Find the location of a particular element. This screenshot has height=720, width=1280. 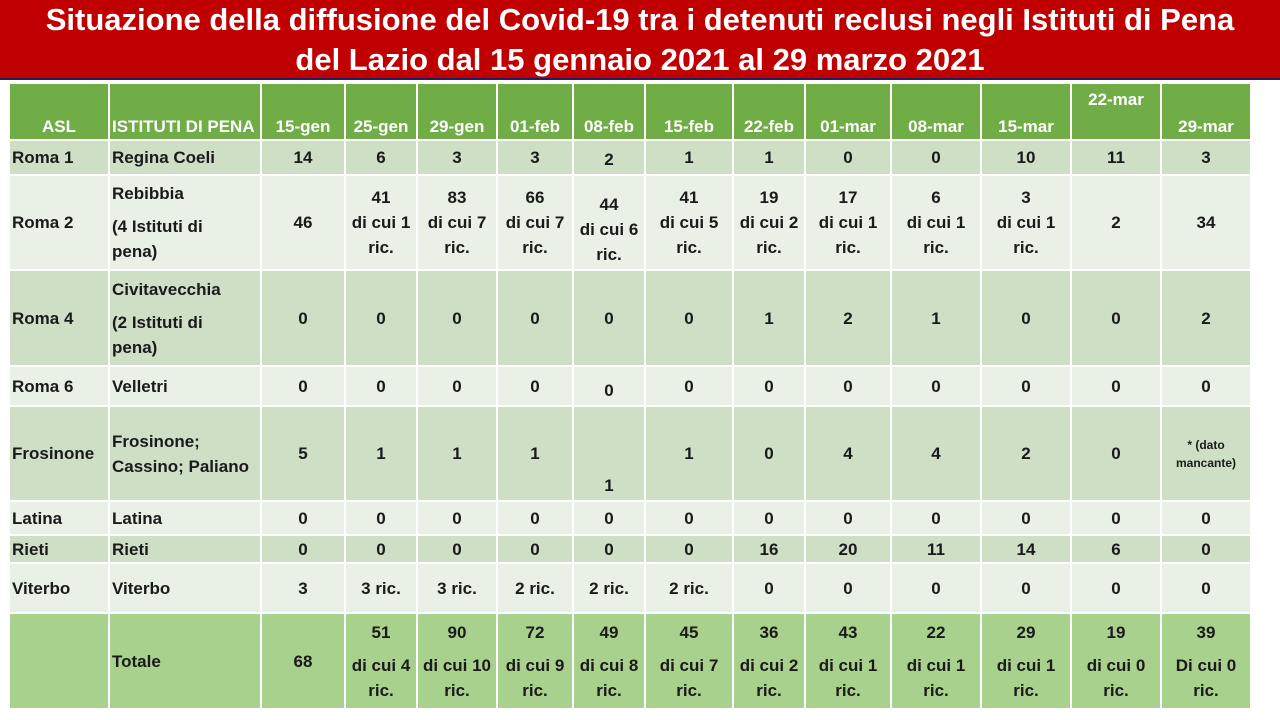

value-cell: 66 di cui 7 ric. is located at coordinates (535, 222).